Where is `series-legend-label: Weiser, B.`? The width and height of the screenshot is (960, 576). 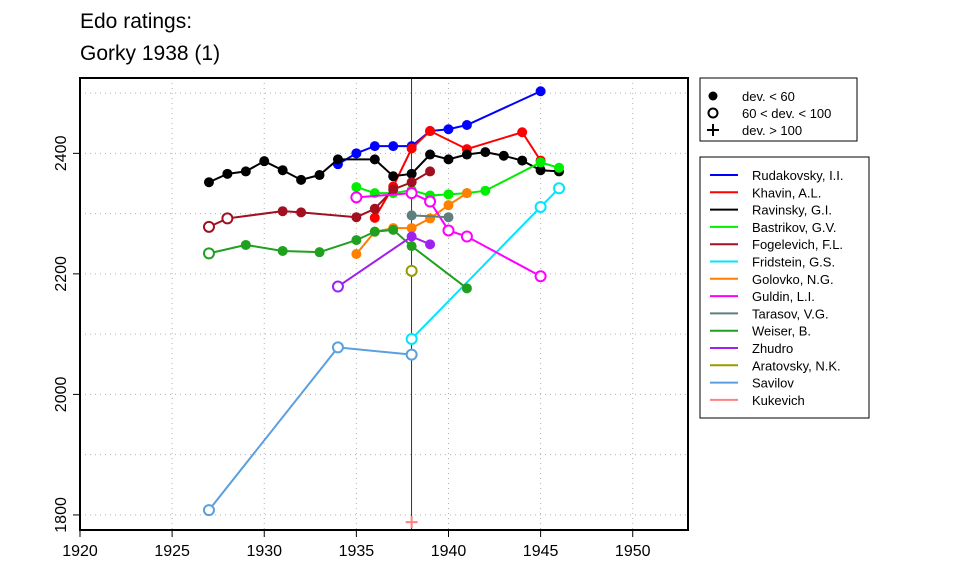
series-legend-label: Weiser, B. is located at coordinates (781, 331).